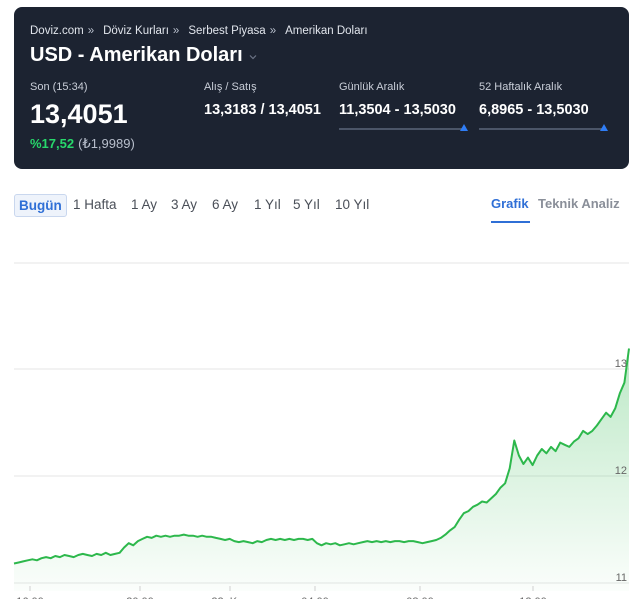 This screenshot has width=635, height=599. Describe the element at coordinates (106, 143) in the screenshot. I see `change-absolute: (₺1,9989)` at that location.